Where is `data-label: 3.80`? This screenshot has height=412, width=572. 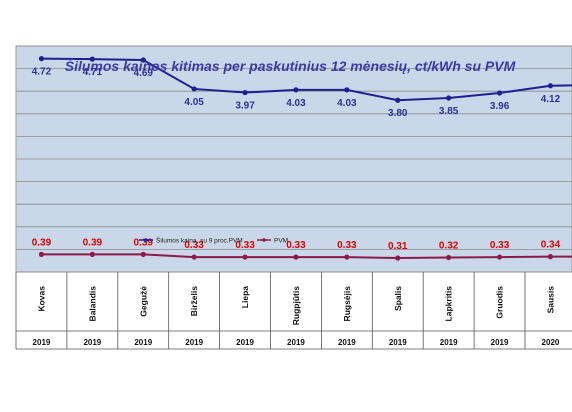
data-label: 3.80 is located at coordinates (398, 113).